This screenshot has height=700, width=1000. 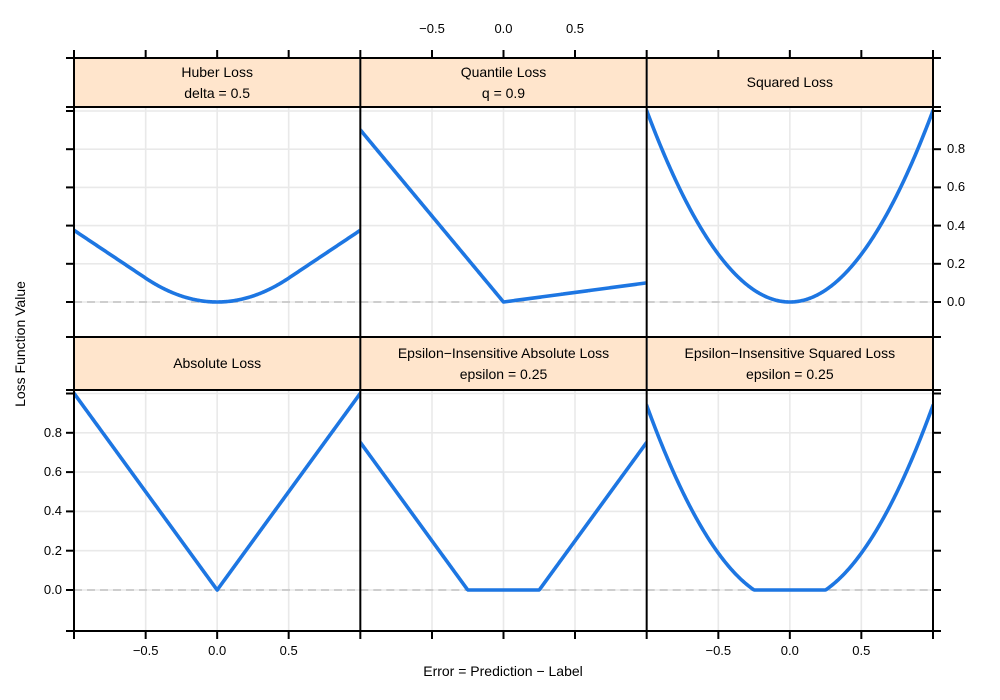 I want to click on y-tick-label-right: 0.2, so click(x=956, y=263).